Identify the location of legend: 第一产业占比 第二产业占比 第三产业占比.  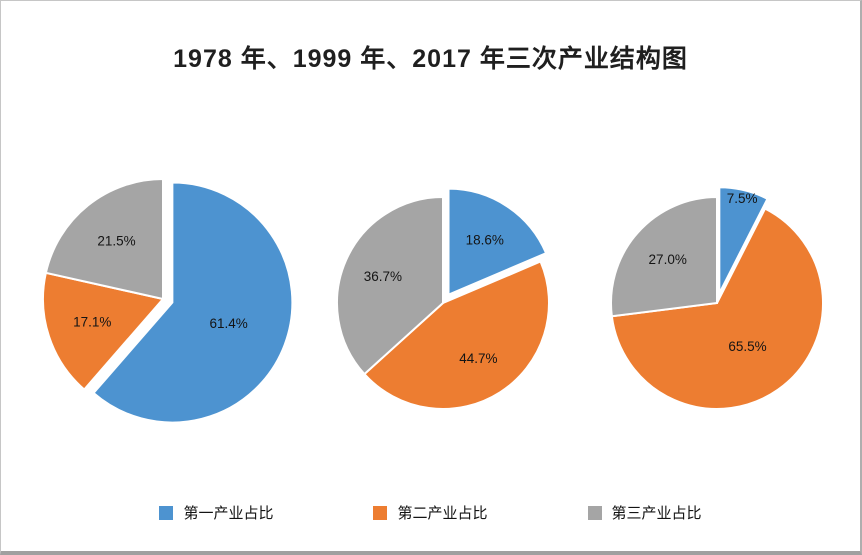
(430, 512).